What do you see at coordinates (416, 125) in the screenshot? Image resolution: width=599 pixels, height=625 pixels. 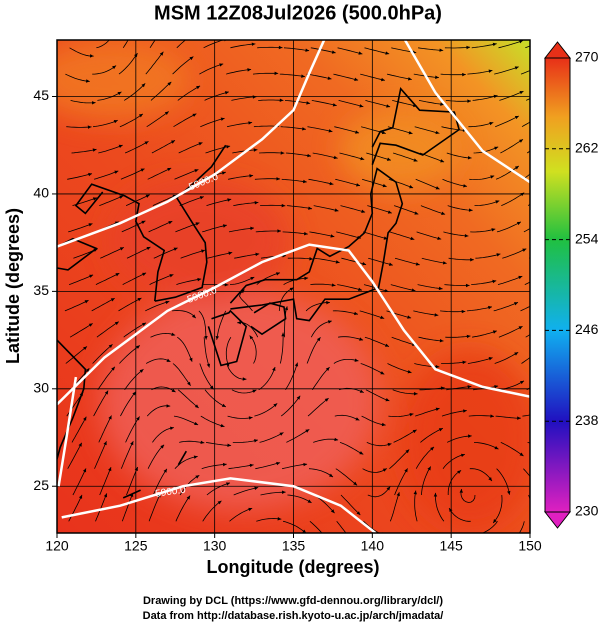 I see `coastline` at bounding box center [416, 125].